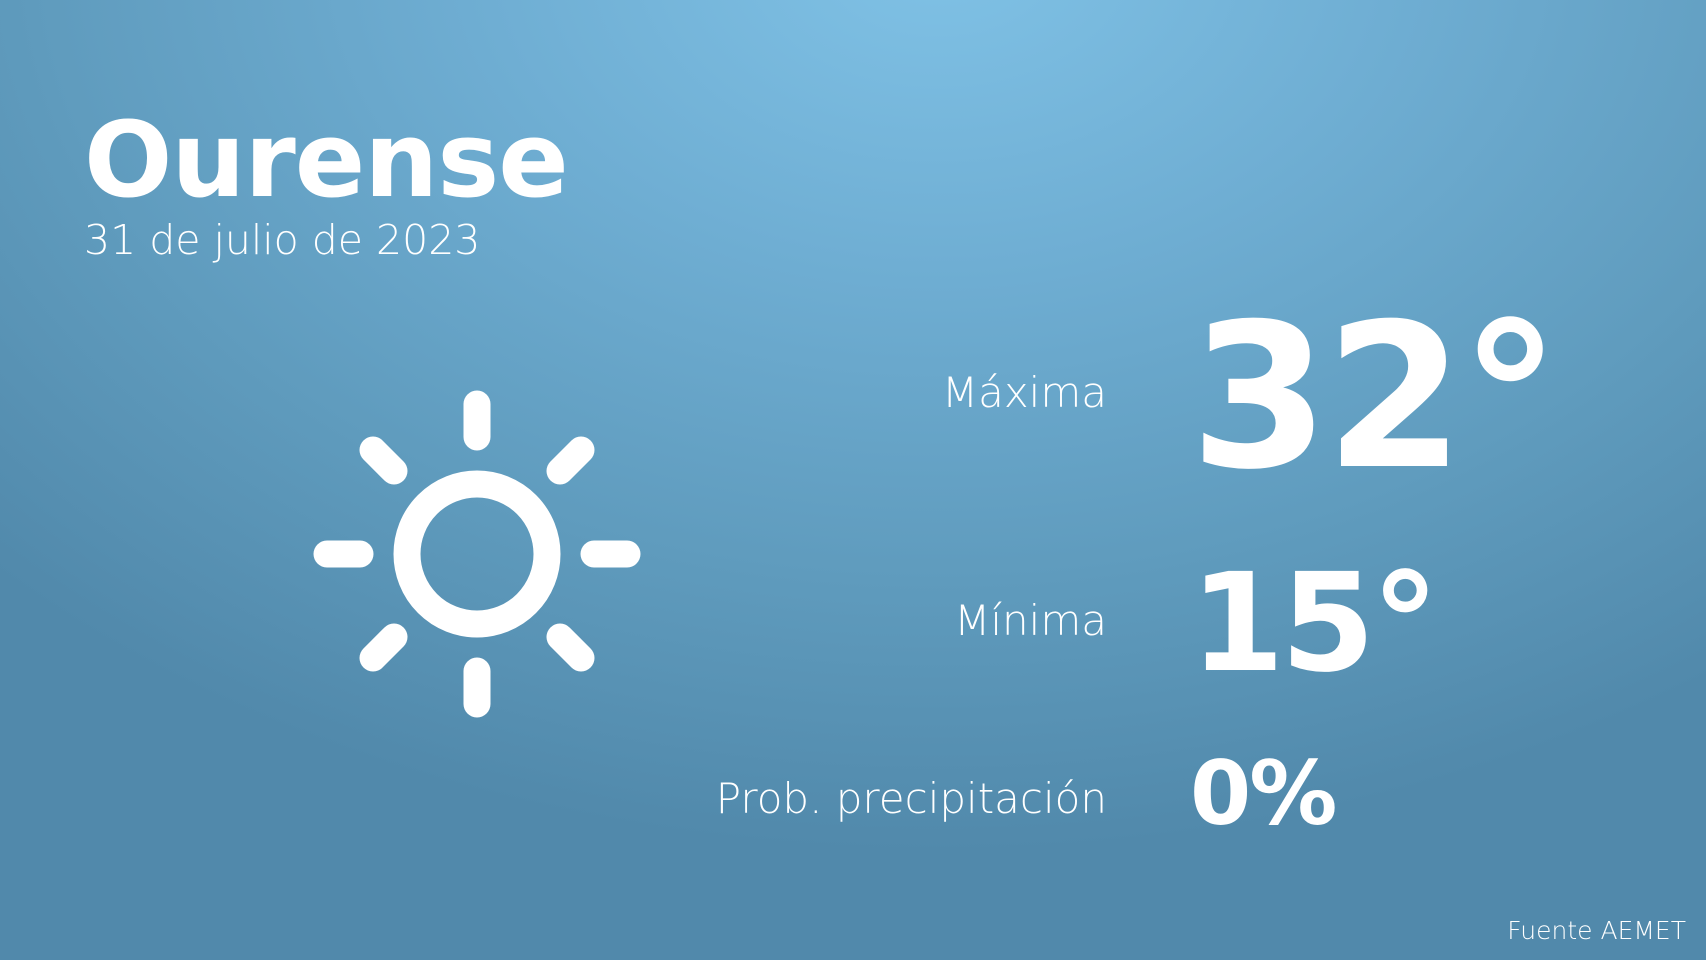 This screenshot has width=1706, height=960. What do you see at coordinates (911, 798) in the screenshot?
I see `precip-prob-label: Prob. precipitación` at bounding box center [911, 798].